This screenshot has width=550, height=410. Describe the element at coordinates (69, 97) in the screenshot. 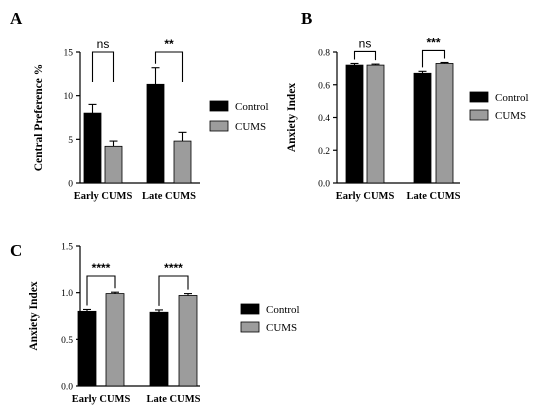

I see `y-tick-label: 10` at that location.